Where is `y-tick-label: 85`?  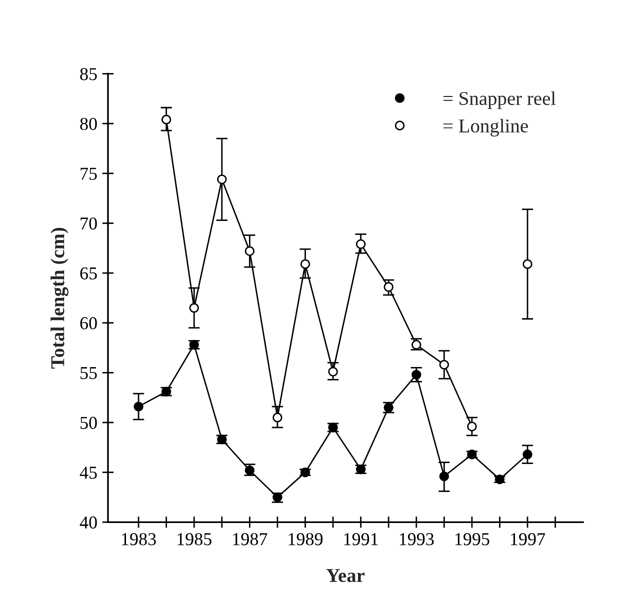
y-tick-label: 85 is located at coordinates (88, 74).